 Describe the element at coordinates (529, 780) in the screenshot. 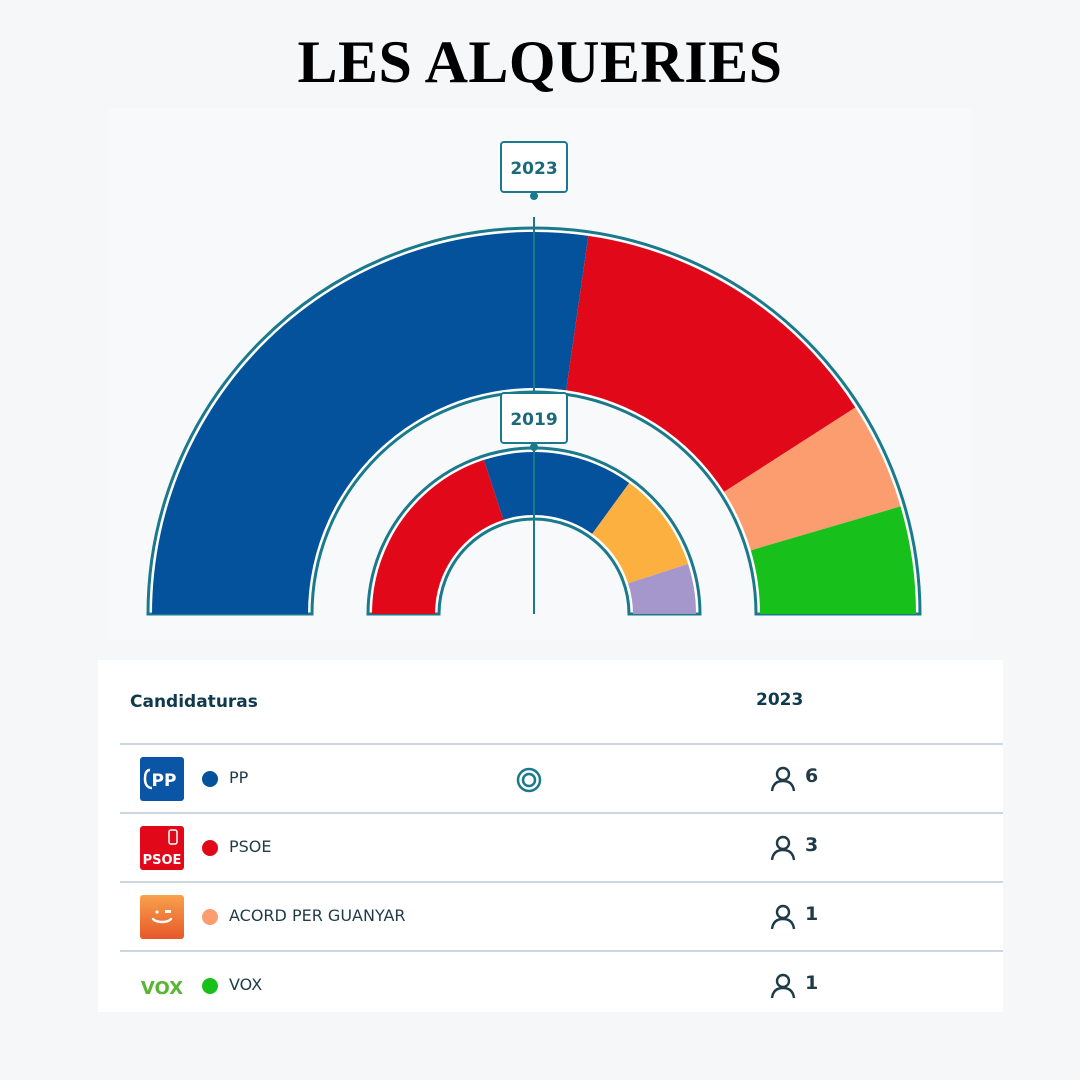

I see `winner-icon` at that location.